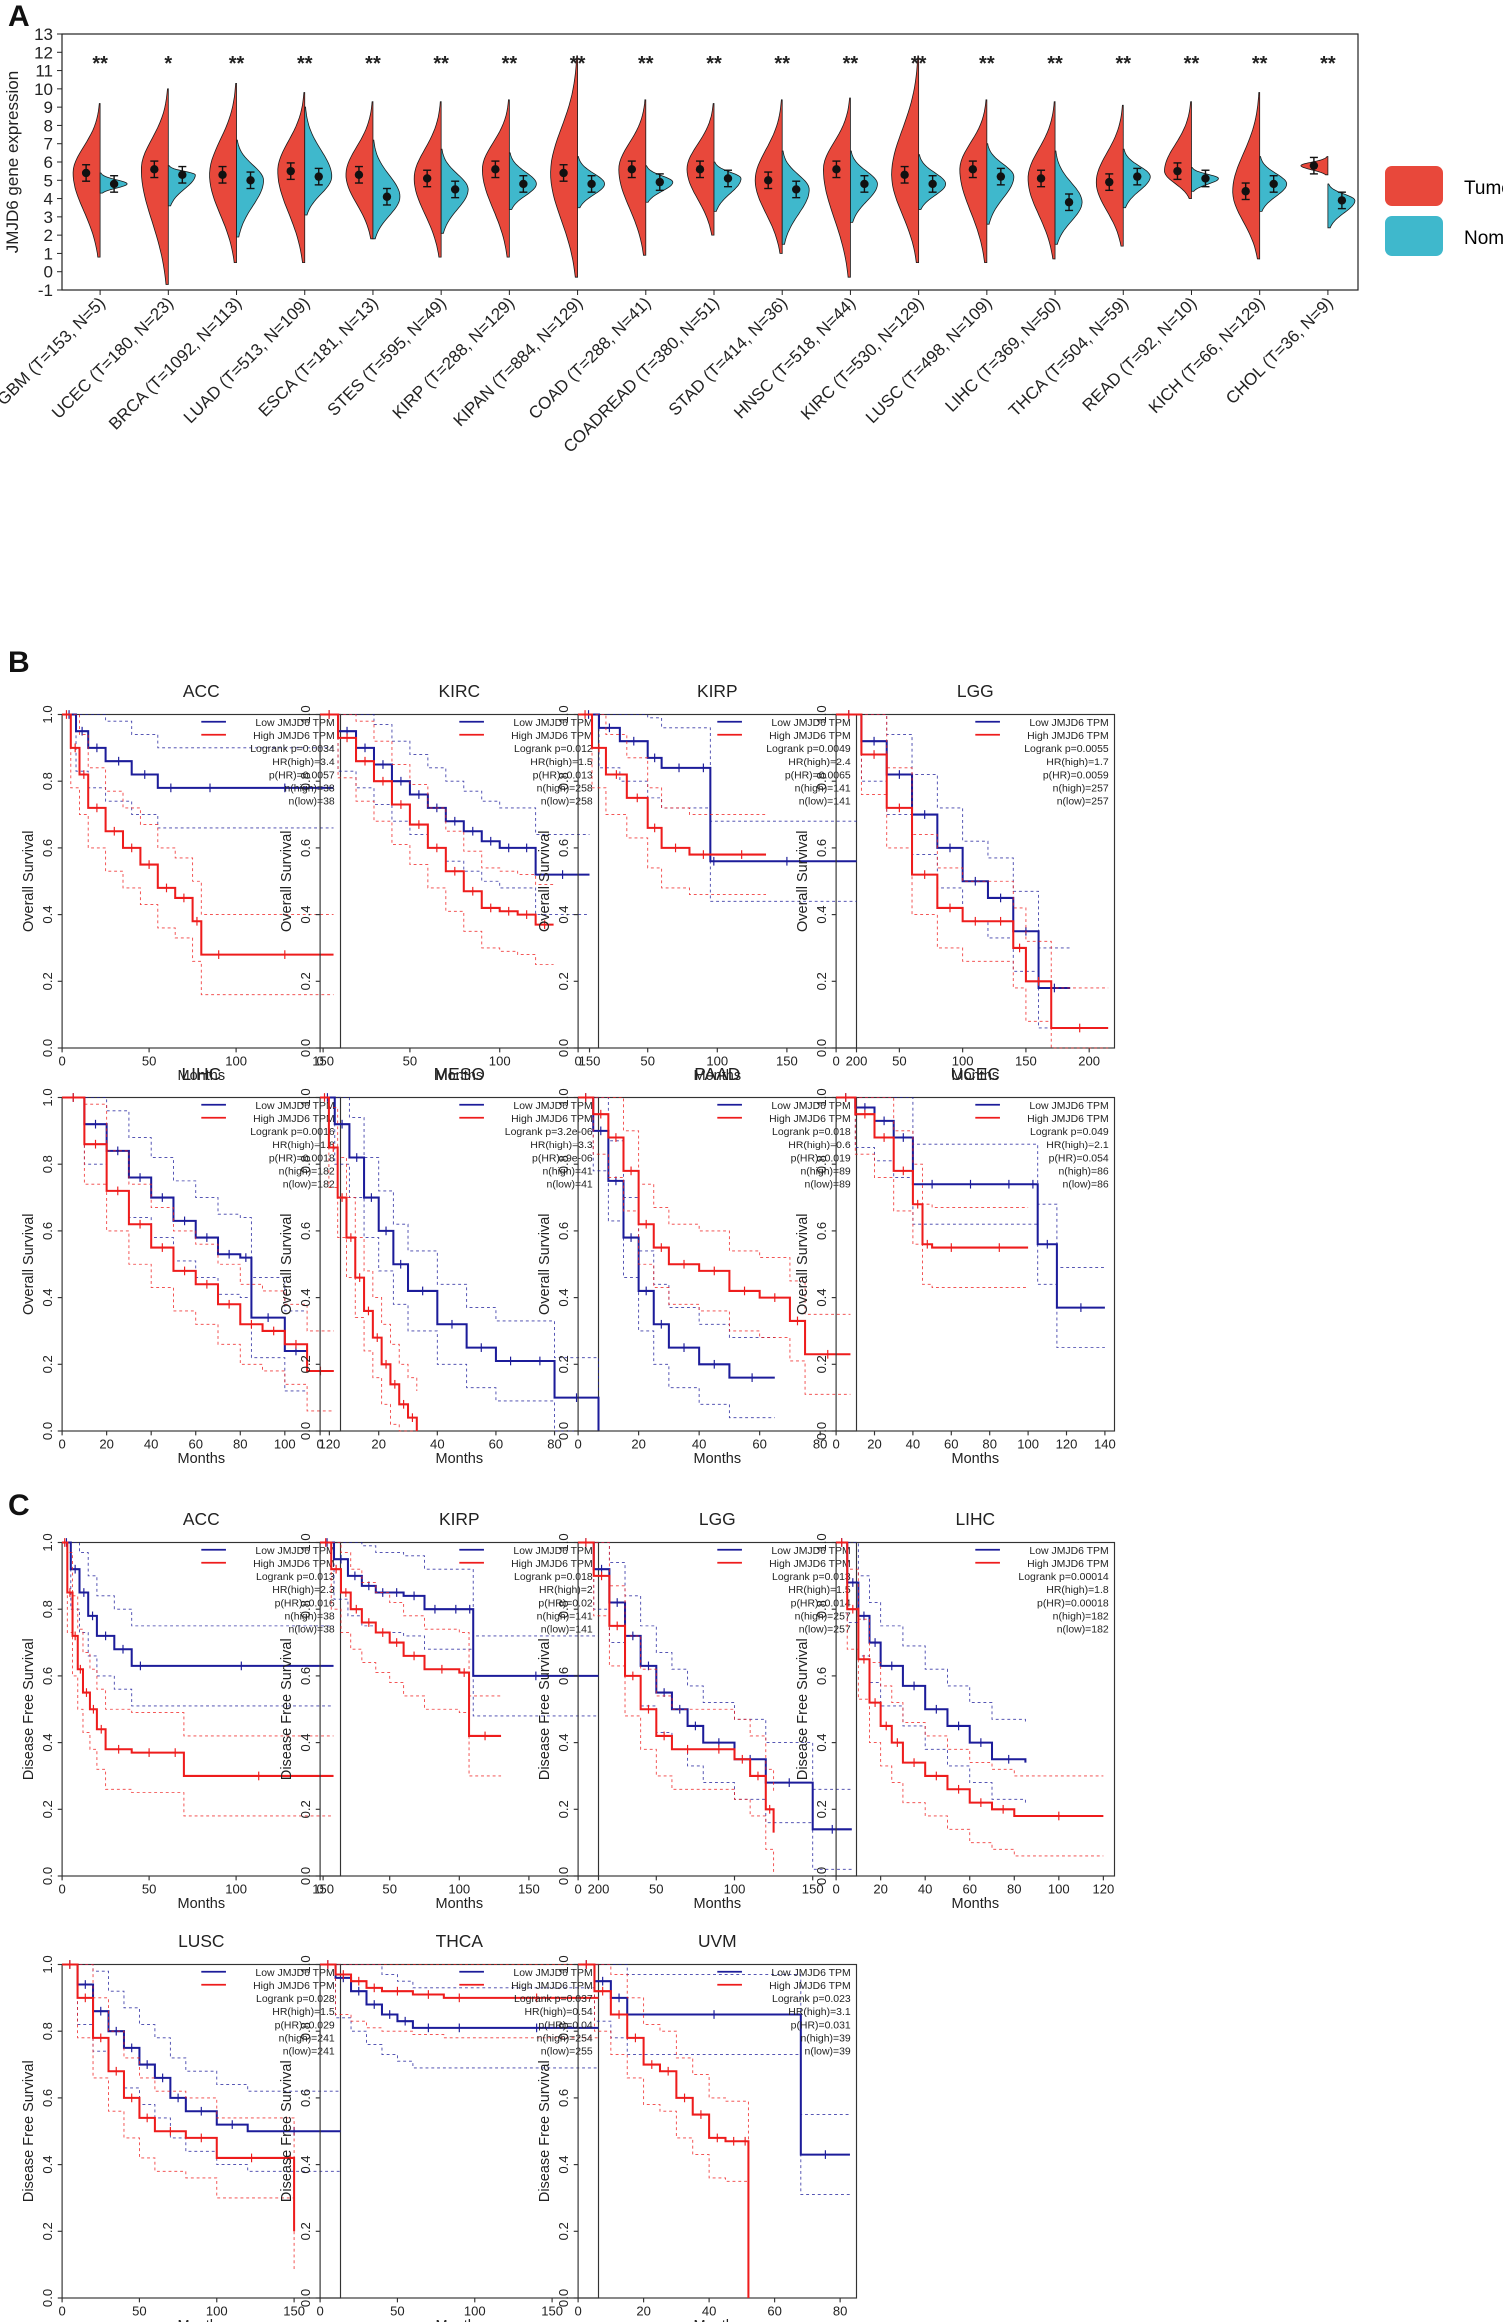 This screenshot has height=2322, width=1503. Describe the element at coordinates (12, 162) in the screenshot. I see `y-axis-label: JMJD6 gene expression` at that location.